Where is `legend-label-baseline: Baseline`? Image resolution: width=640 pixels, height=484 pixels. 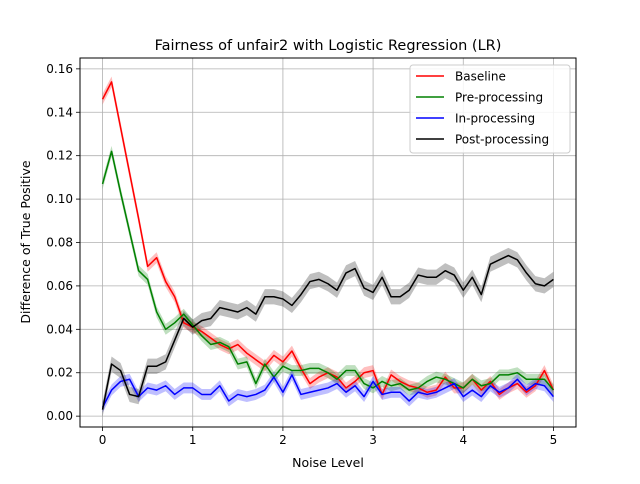 legend-label-baseline: Baseline is located at coordinates (480, 77).